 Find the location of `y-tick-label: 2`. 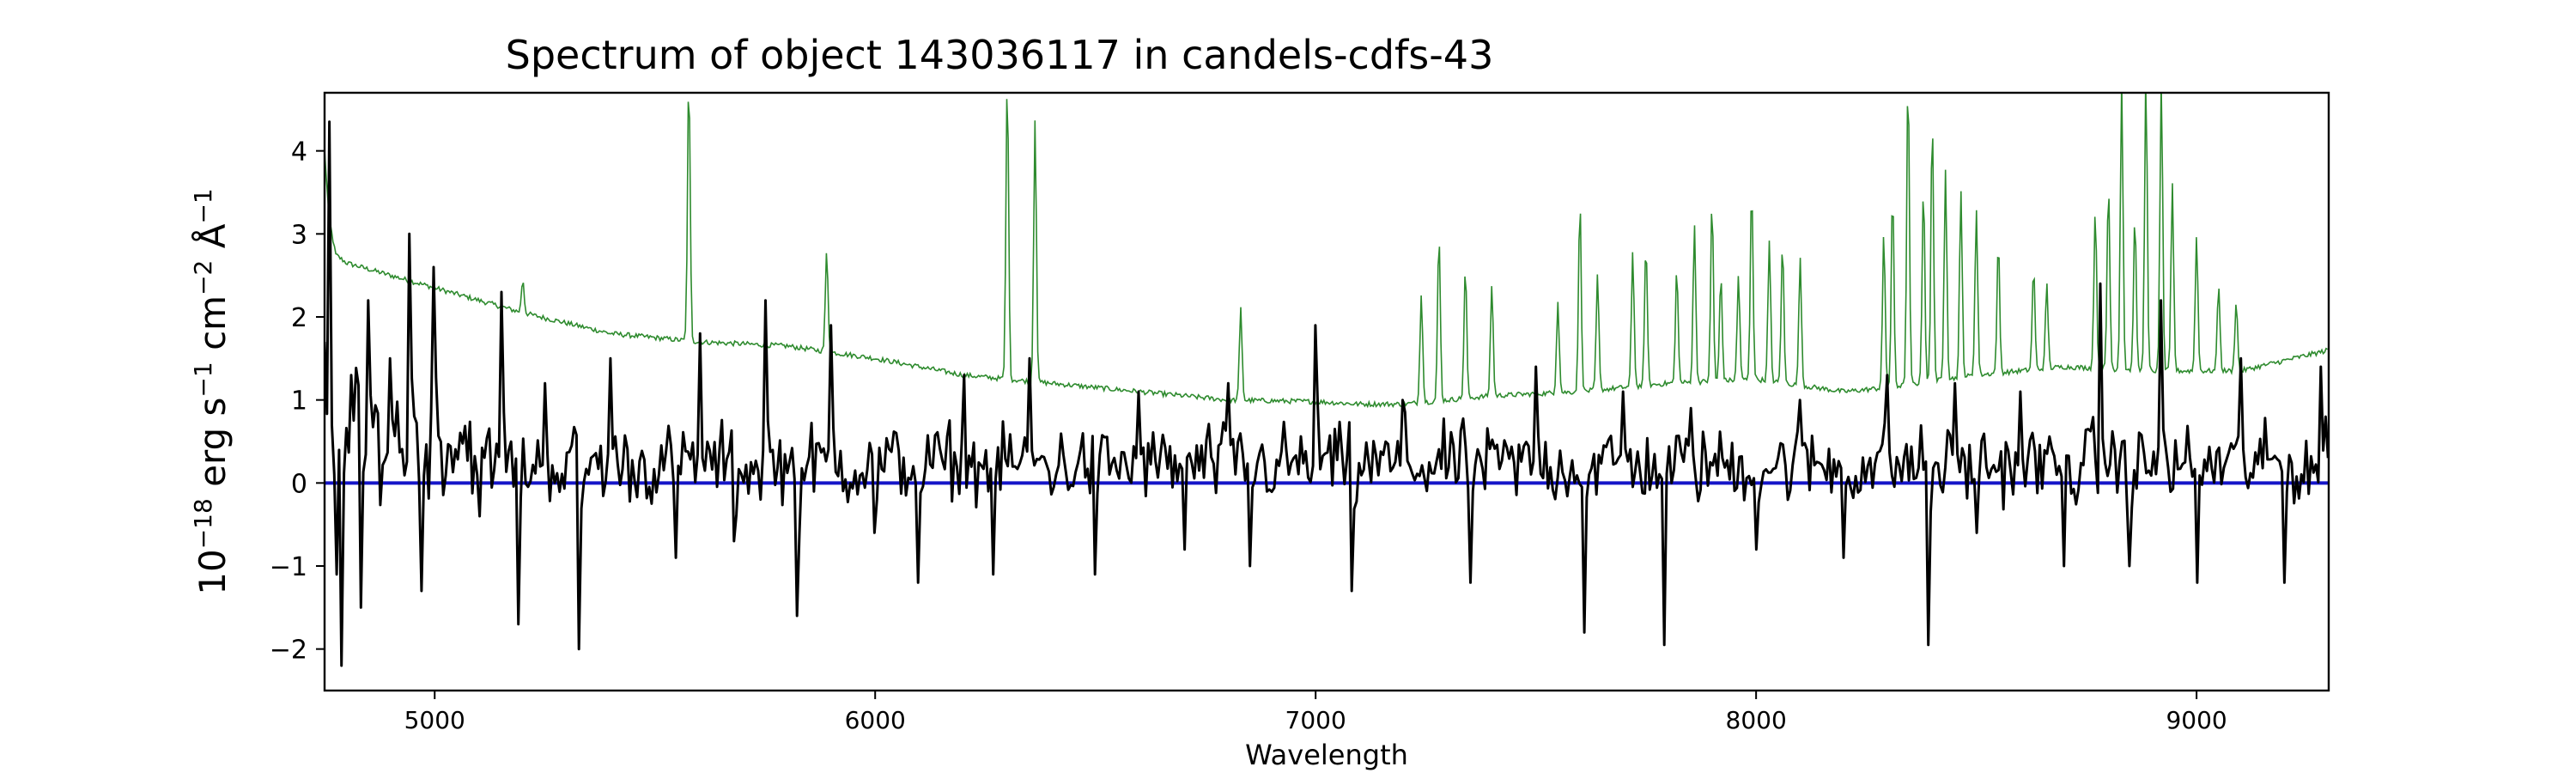

y-tick-label: 2 is located at coordinates (299, 318).